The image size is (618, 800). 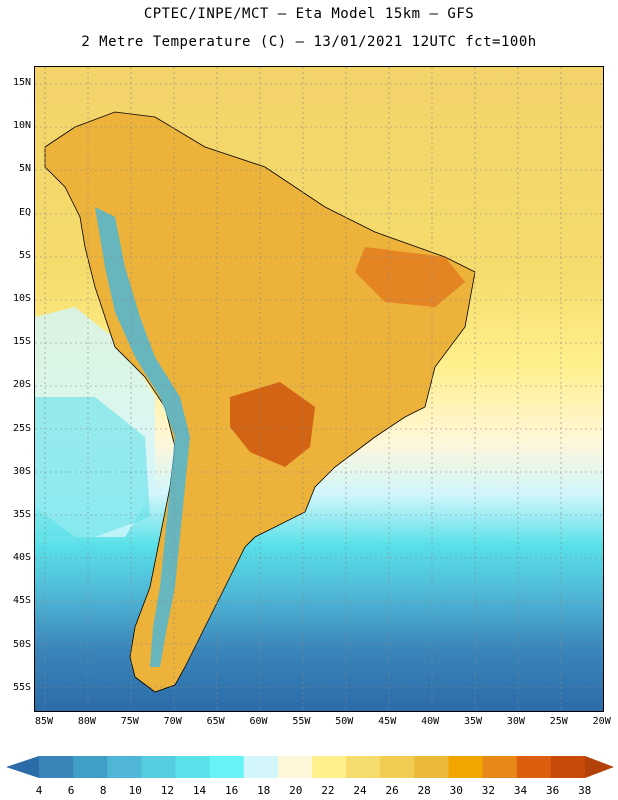 What do you see at coordinates (301, 721) in the screenshot?
I see `lon-label: 55W` at bounding box center [301, 721].